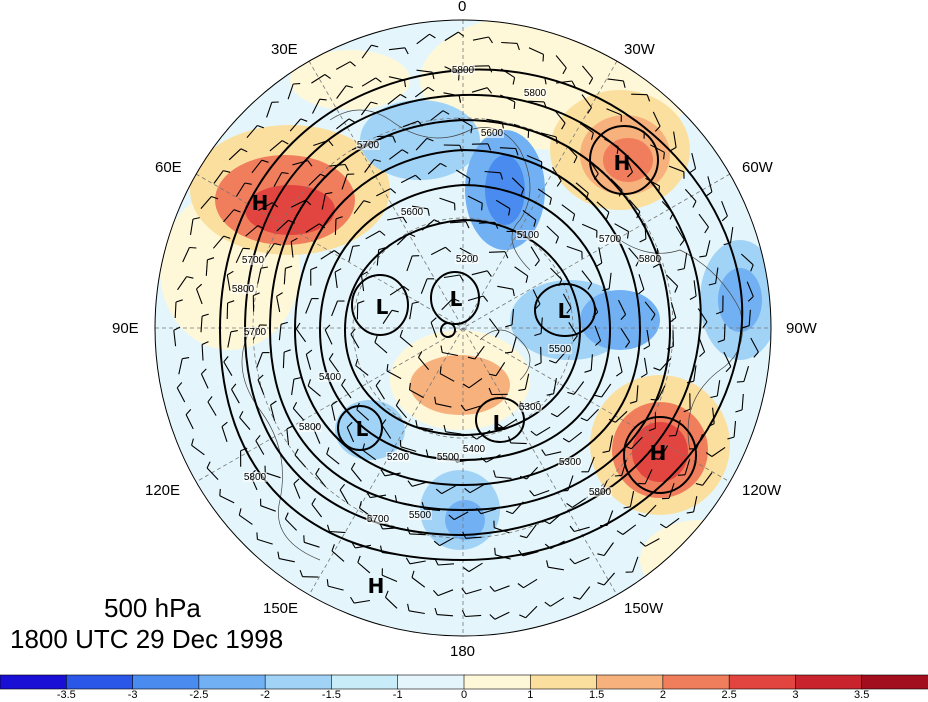 This screenshot has width=928, height=702. What do you see at coordinates (528, 235) in the screenshot?
I see `contour-label: 5100` at bounding box center [528, 235].